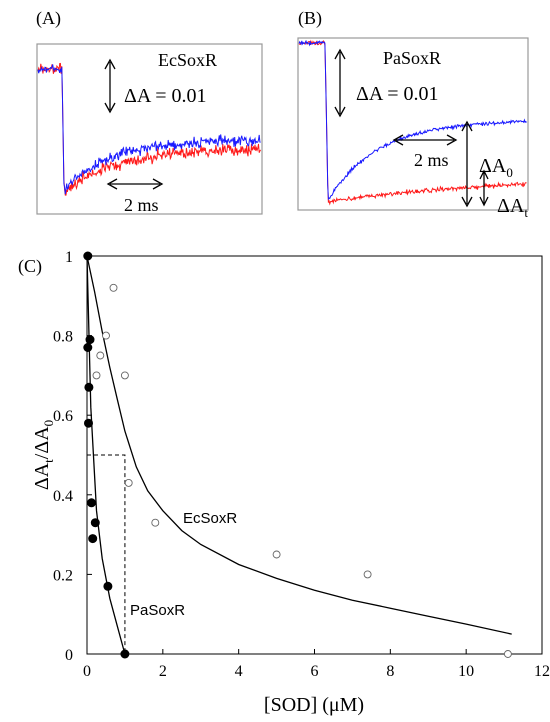  What do you see at coordinates (493, 166) in the screenshot?
I see `panel-b-delta-a0-main: ΔA` at bounding box center [493, 166].